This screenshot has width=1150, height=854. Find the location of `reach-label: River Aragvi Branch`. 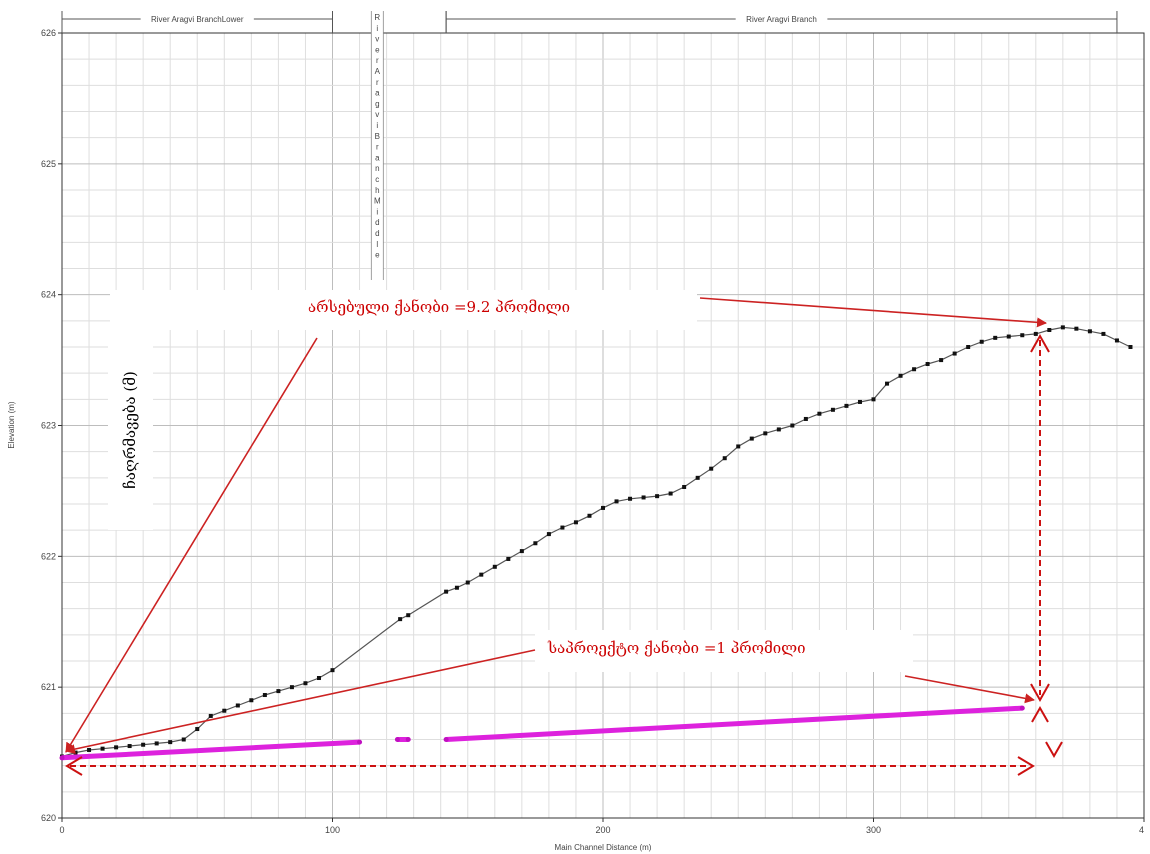

reach-label: River Aragvi Branch is located at coordinates (781, 19).